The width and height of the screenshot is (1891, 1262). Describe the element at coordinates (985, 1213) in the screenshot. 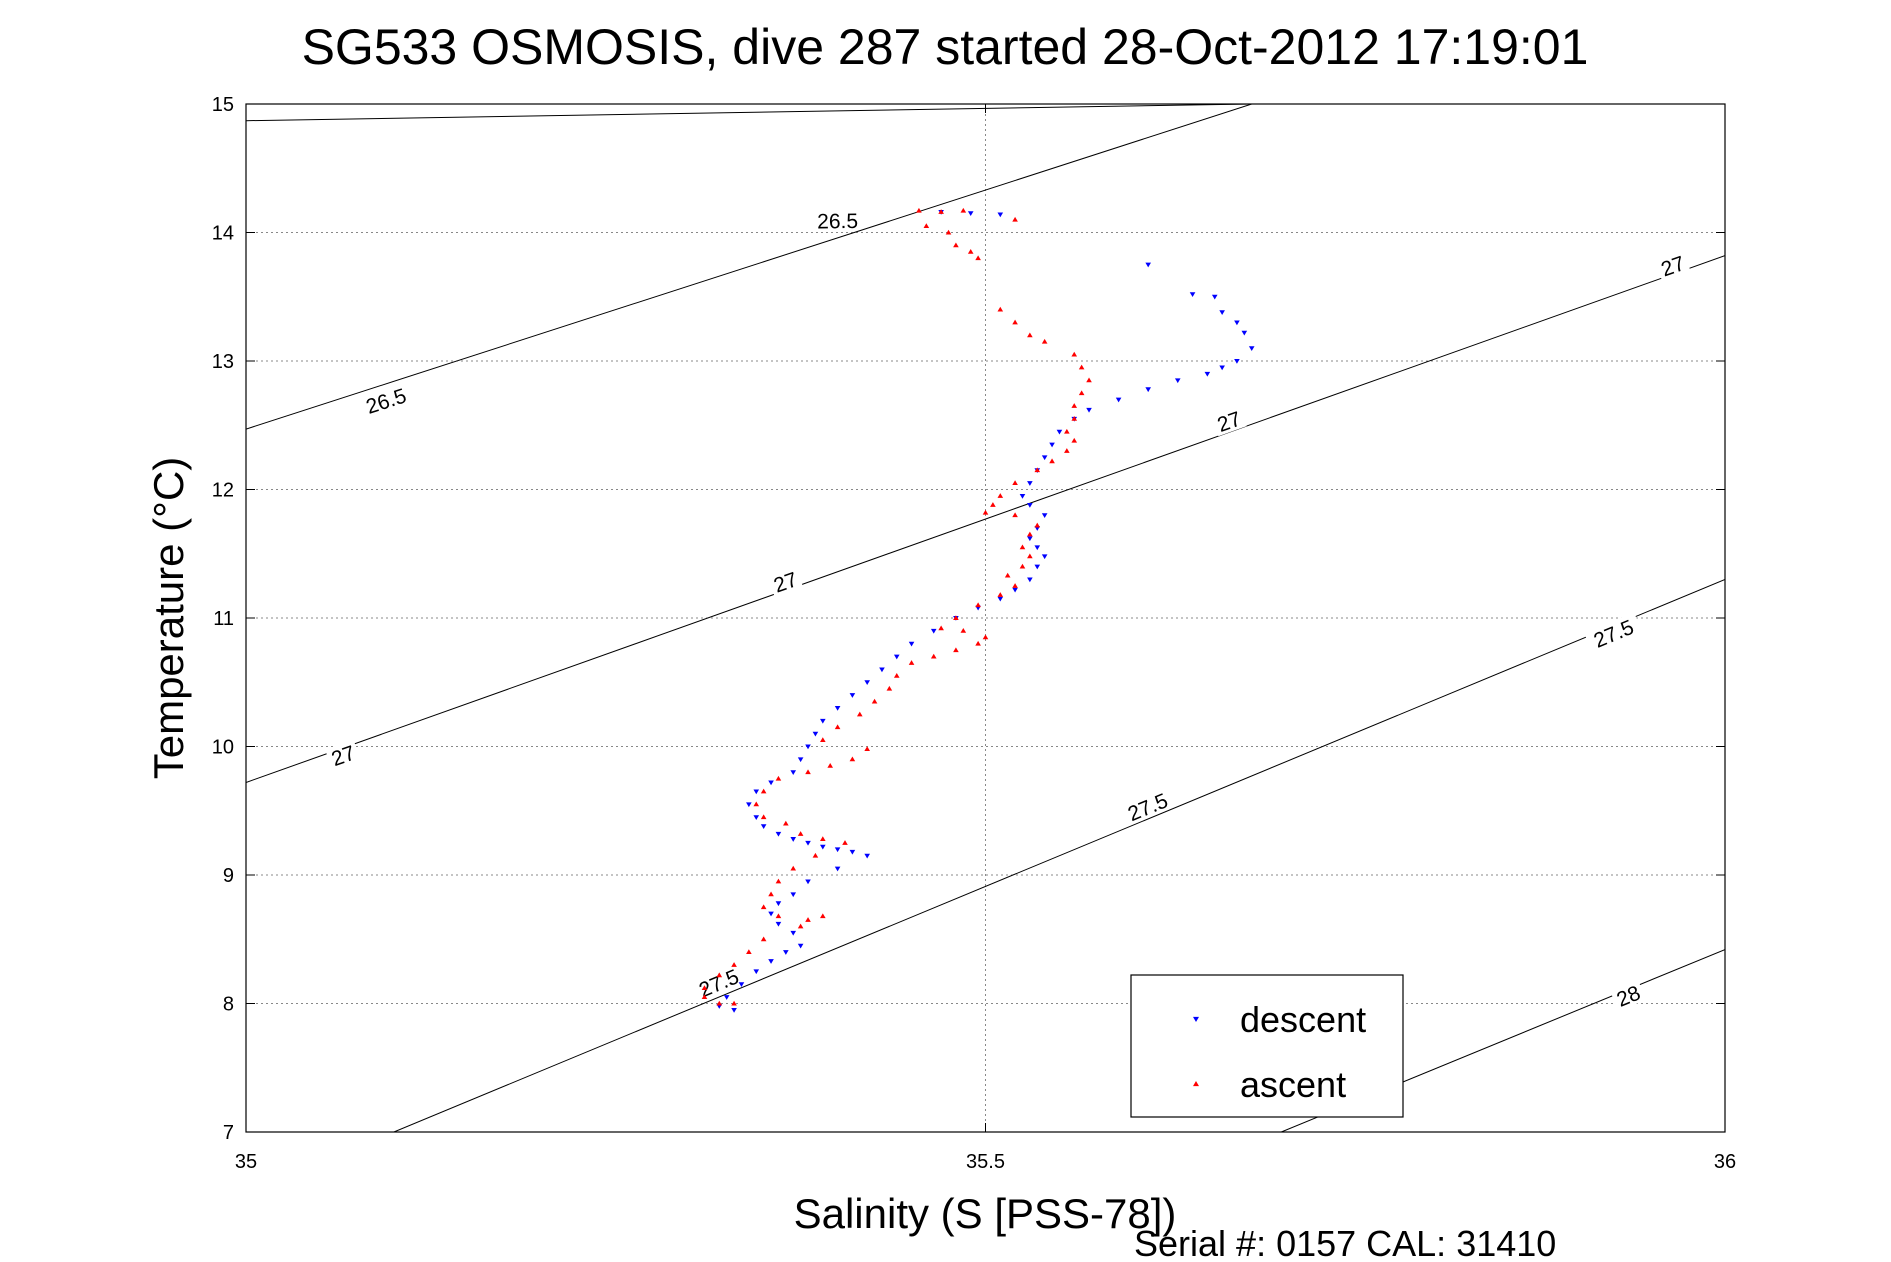

I see `x-axis-label: Salinity (S [PSS-78])` at that location.